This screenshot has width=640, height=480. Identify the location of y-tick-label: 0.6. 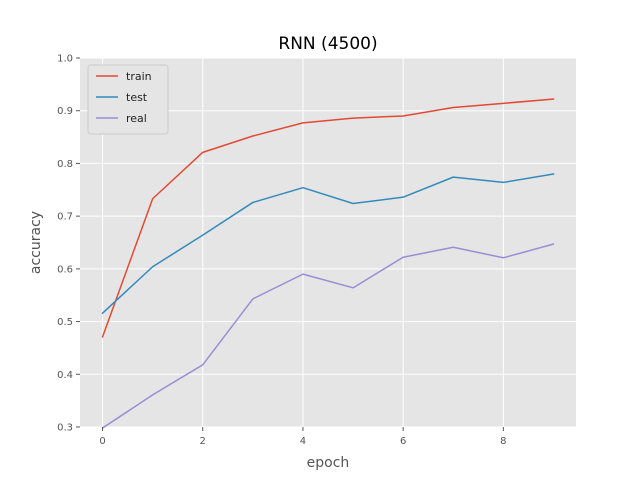
(65, 269).